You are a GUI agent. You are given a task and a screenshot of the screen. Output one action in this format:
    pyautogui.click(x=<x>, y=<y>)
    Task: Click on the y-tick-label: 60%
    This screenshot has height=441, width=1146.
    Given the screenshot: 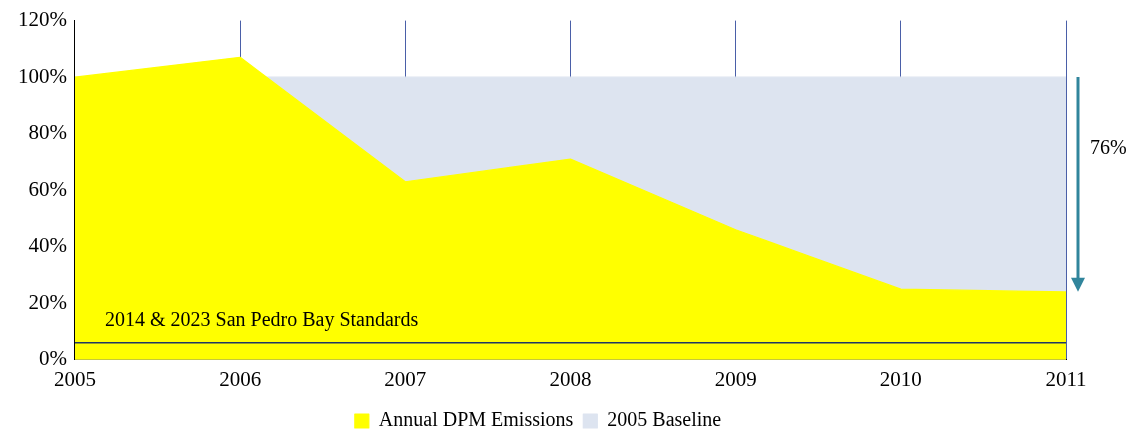 What is the action you would take?
    pyautogui.click(x=47, y=188)
    